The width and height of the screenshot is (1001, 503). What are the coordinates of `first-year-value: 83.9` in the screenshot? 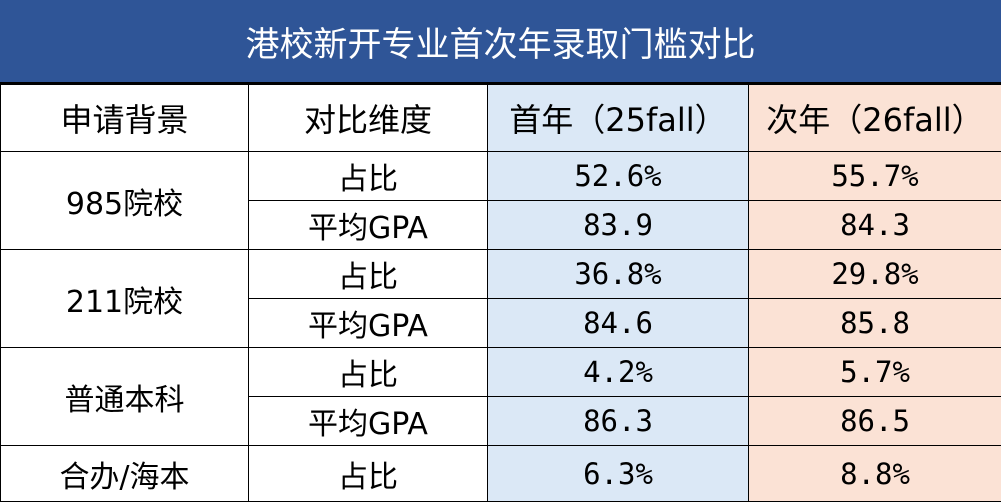 It's located at (618, 225).